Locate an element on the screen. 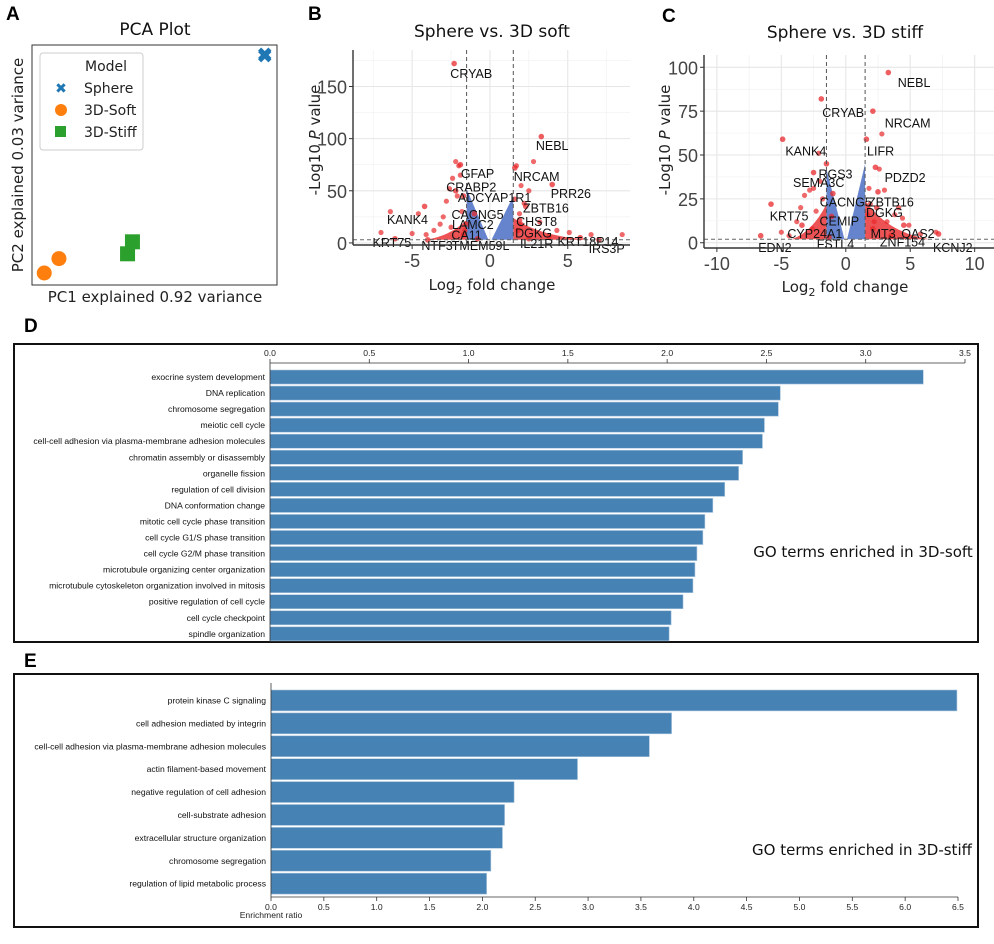  legend-entry-sphere: ✖ Sphere is located at coordinates (94, 89).